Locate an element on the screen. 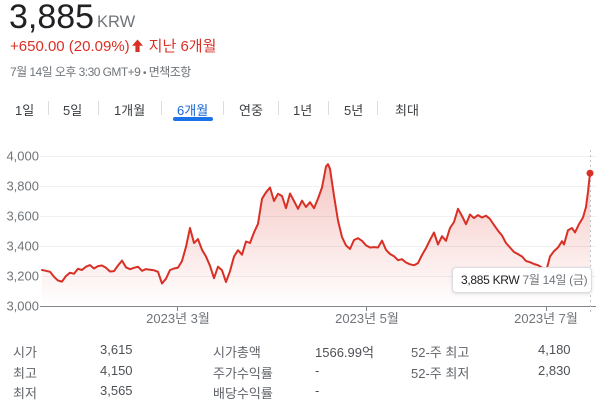  svg-text: 2023년 7월 is located at coordinates (546, 318).